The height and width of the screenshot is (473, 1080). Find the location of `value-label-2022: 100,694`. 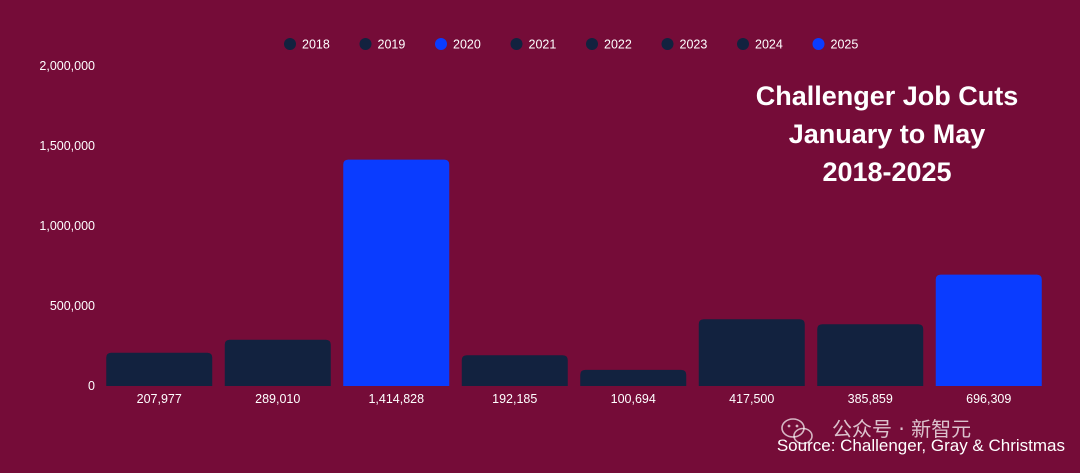

value-label-2022: 100,694 is located at coordinates (633, 399).